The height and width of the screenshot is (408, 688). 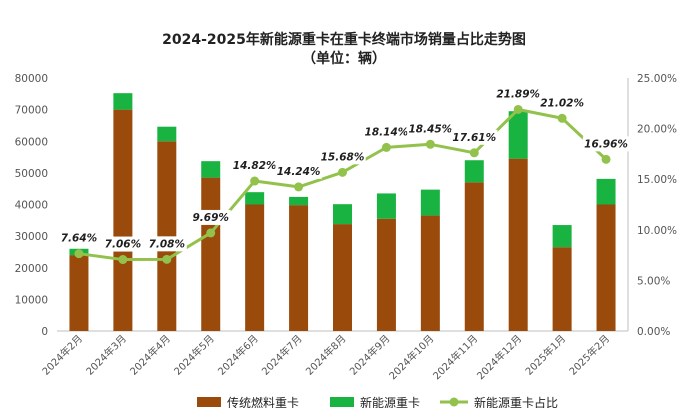 I want to click on data-label: 7.64%, so click(x=79, y=239).